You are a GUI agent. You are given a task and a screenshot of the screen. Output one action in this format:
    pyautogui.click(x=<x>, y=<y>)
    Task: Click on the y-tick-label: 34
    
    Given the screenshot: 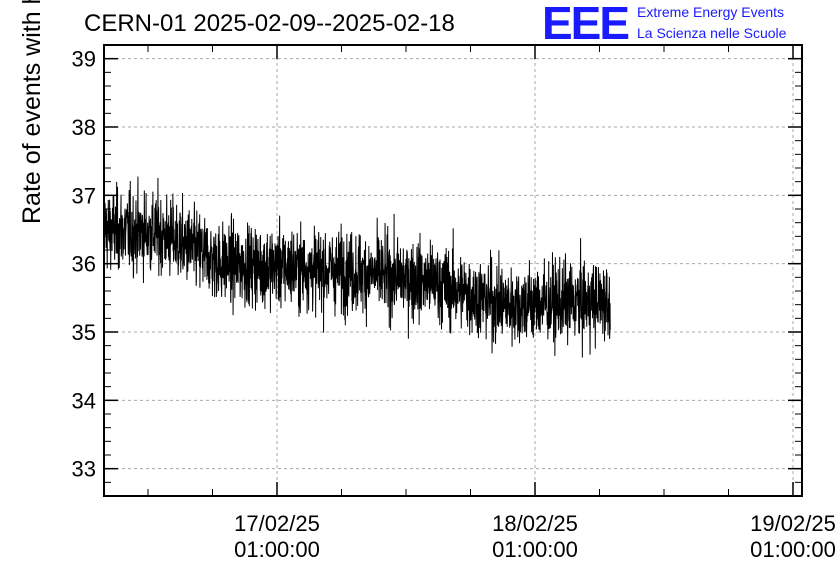 What is the action you would take?
    pyautogui.click(x=84, y=400)
    